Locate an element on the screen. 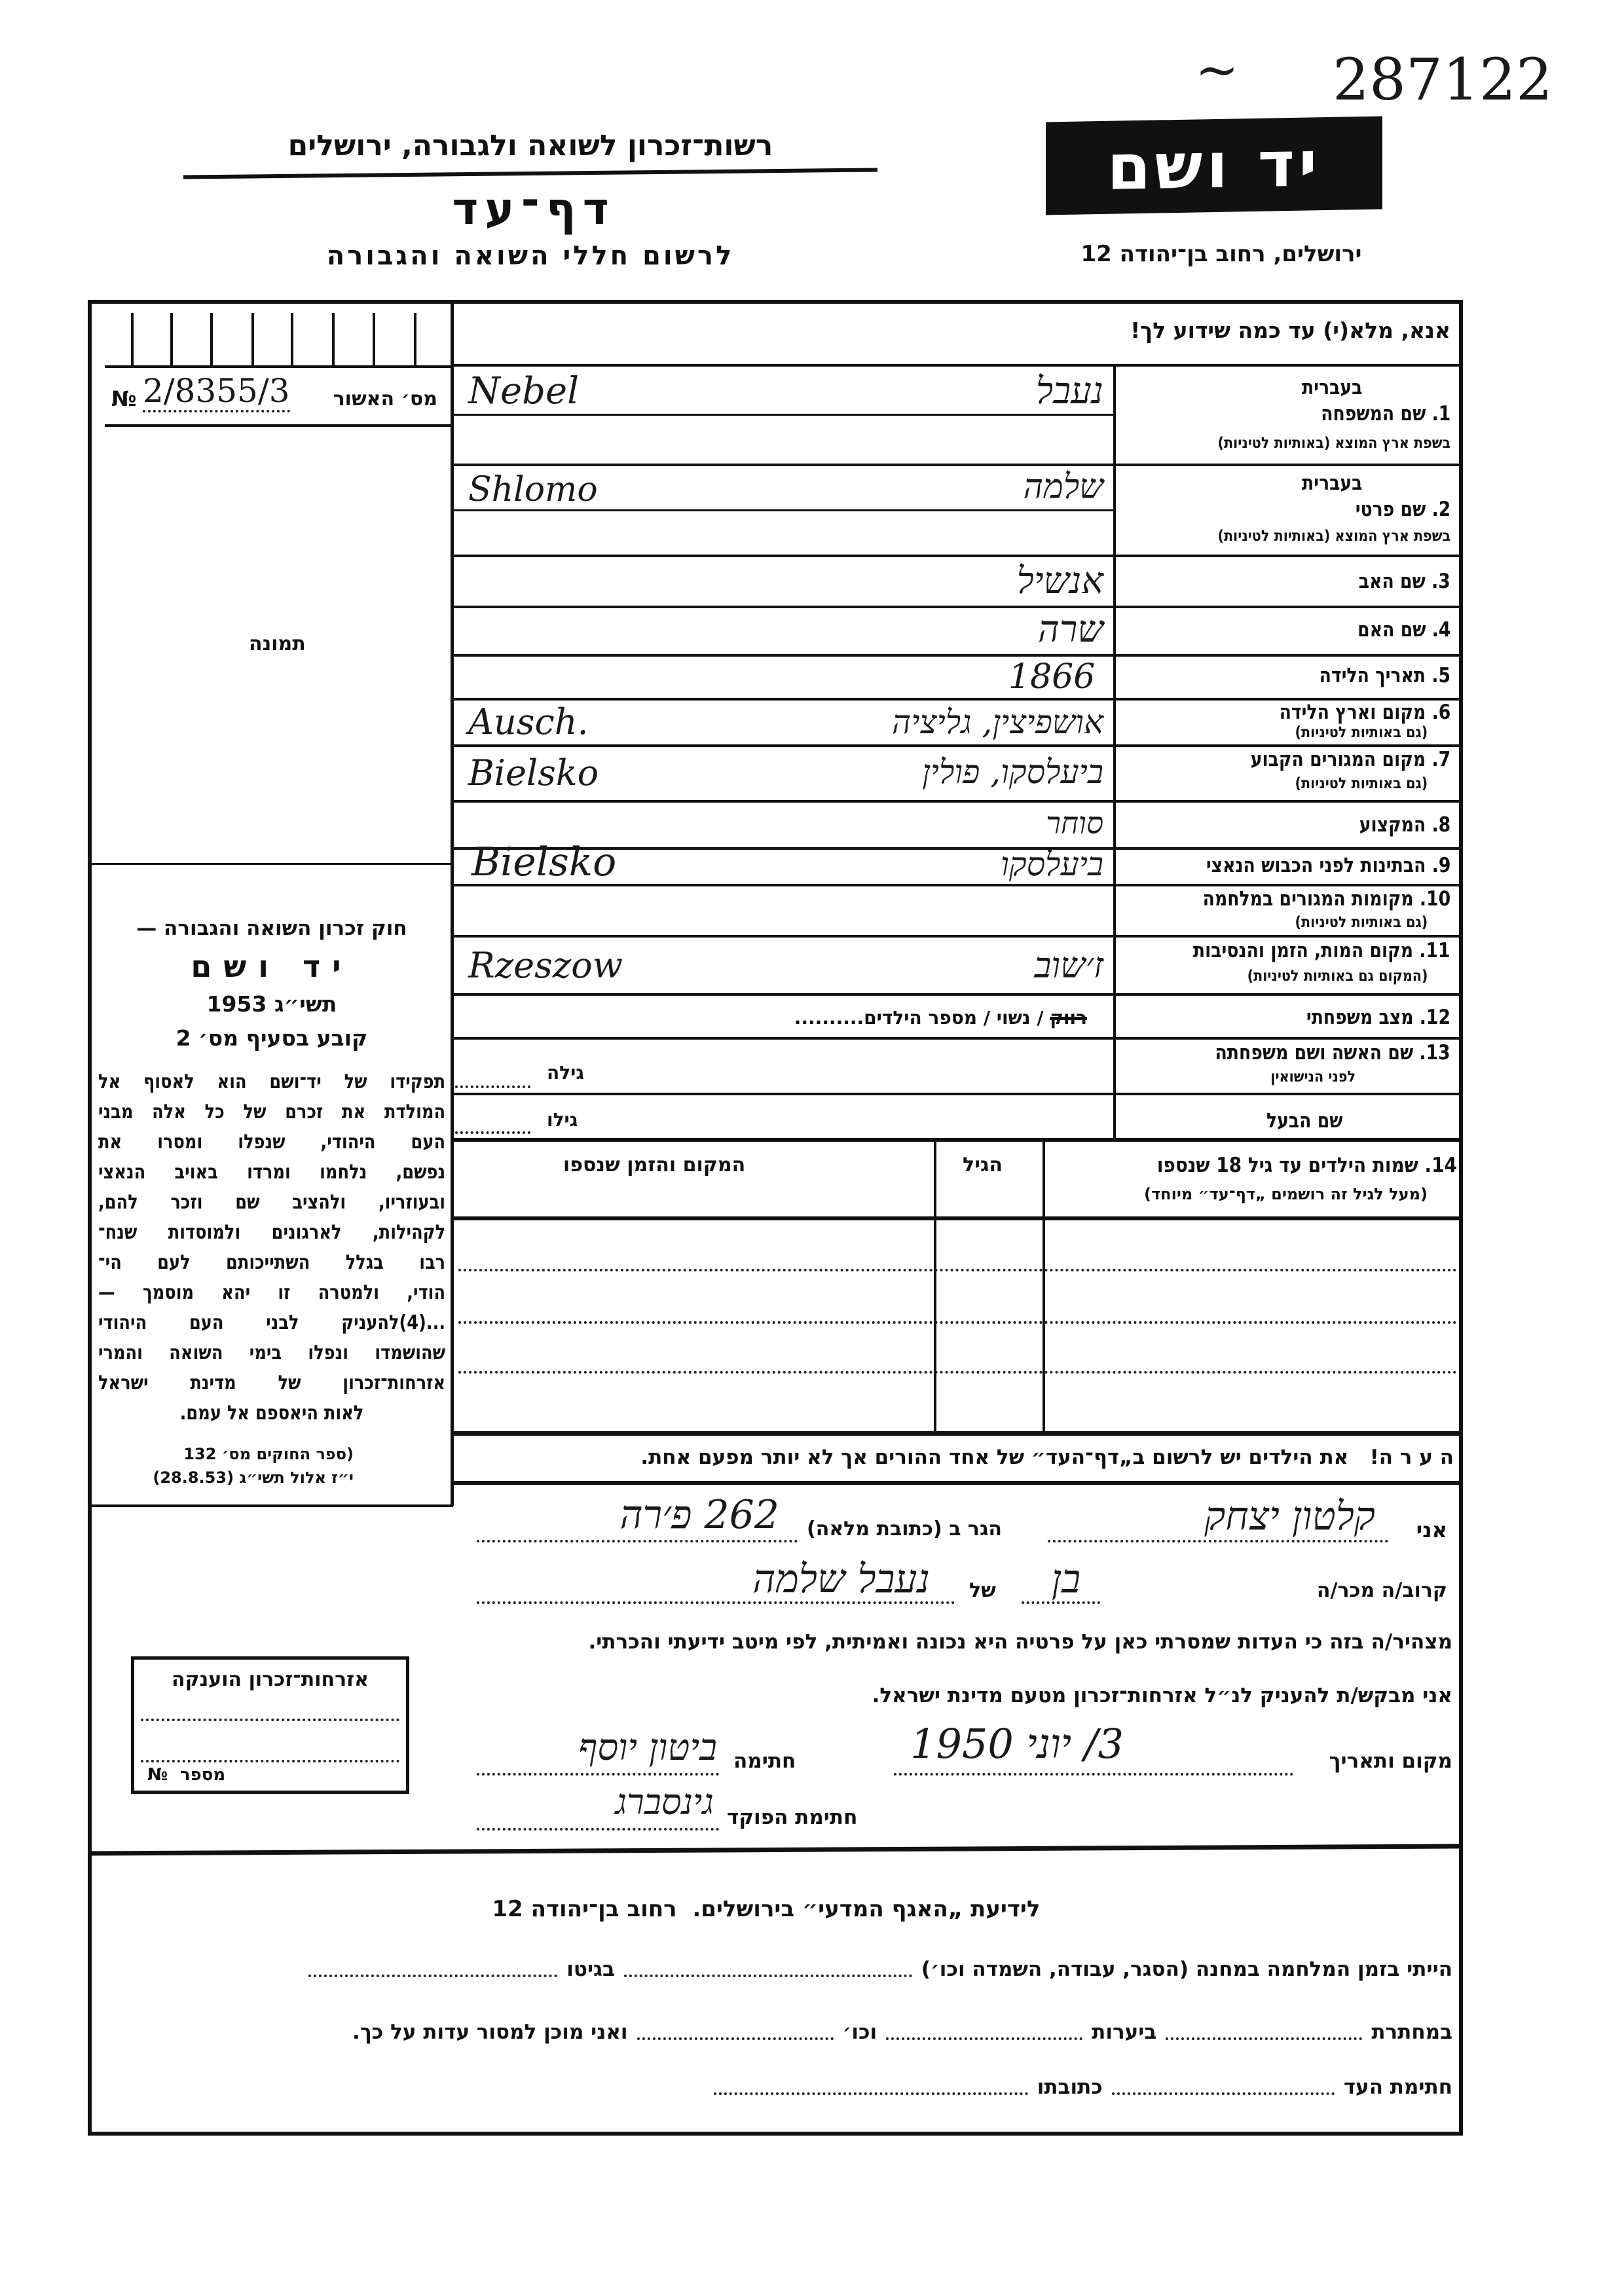  label-his-age: גילו is located at coordinates (562, 1120).